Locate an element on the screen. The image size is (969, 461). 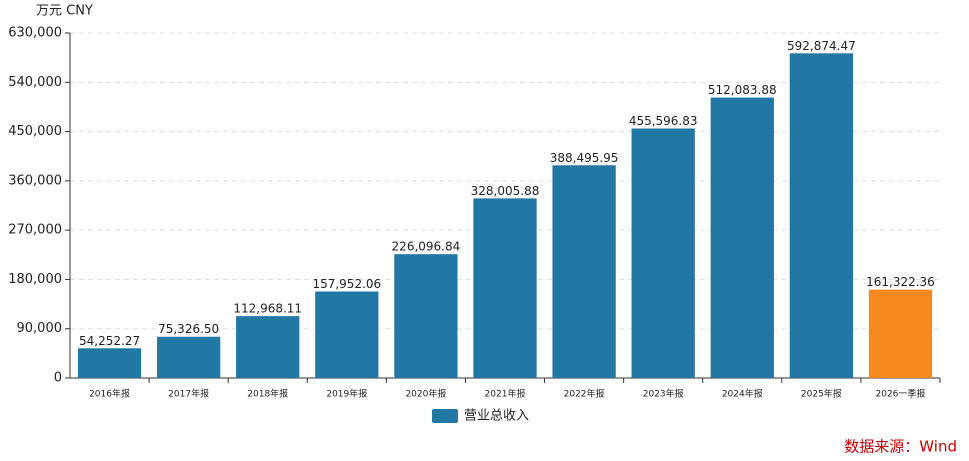
value-label: 455,596.83 is located at coordinates (663, 121).